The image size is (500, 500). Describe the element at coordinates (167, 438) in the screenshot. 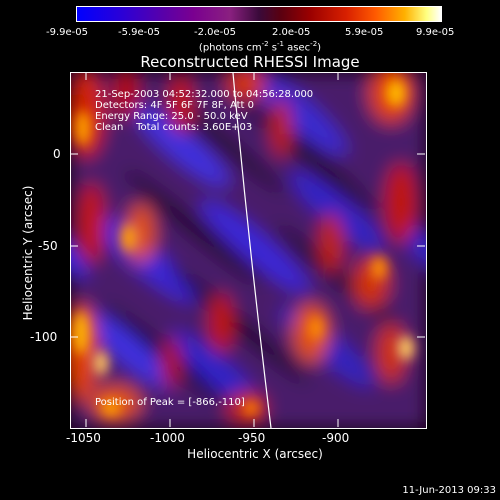

I see `x-tick-label: -1000` at that location.